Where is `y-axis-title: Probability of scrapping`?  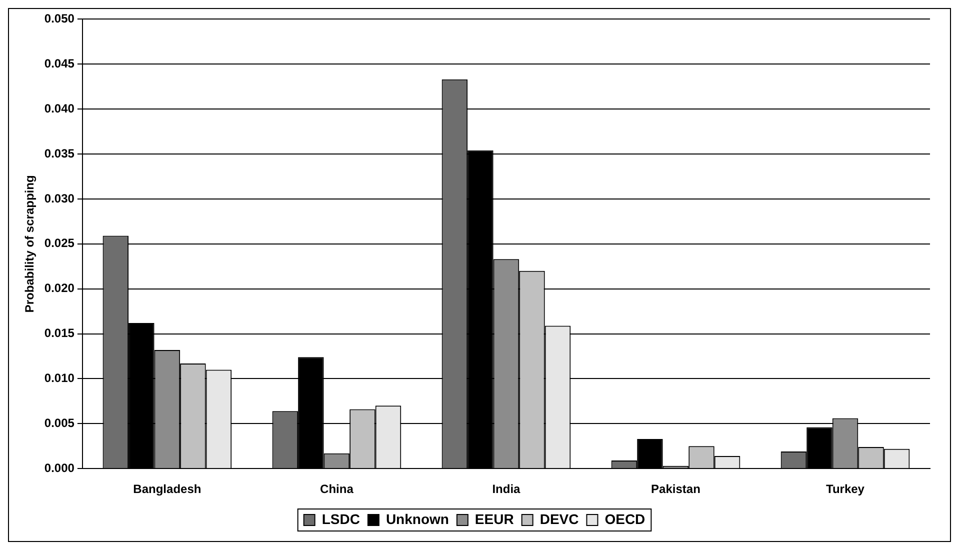
y-axis-title: Probability of scrapping is located at coordinates (29, 244).